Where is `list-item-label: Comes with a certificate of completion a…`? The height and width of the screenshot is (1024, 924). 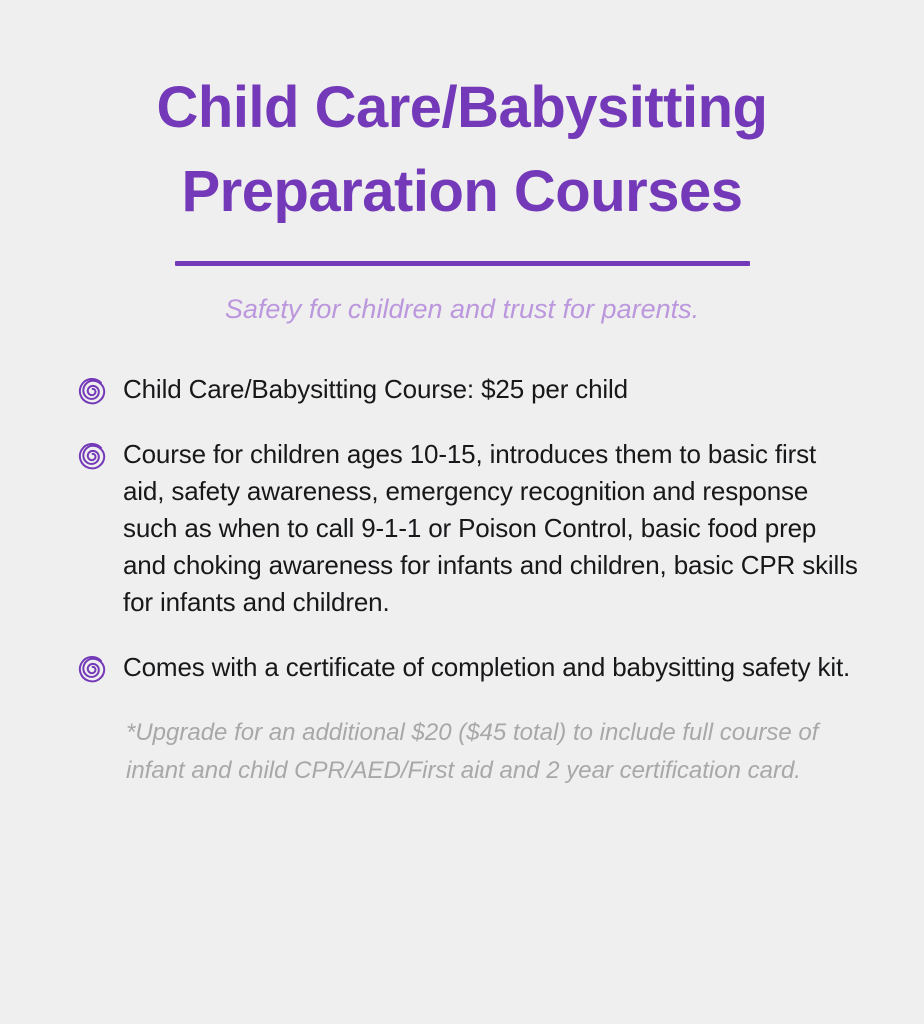 list-item-label: Comes with a certificate of completion a… is located at coordinates (487, 666).